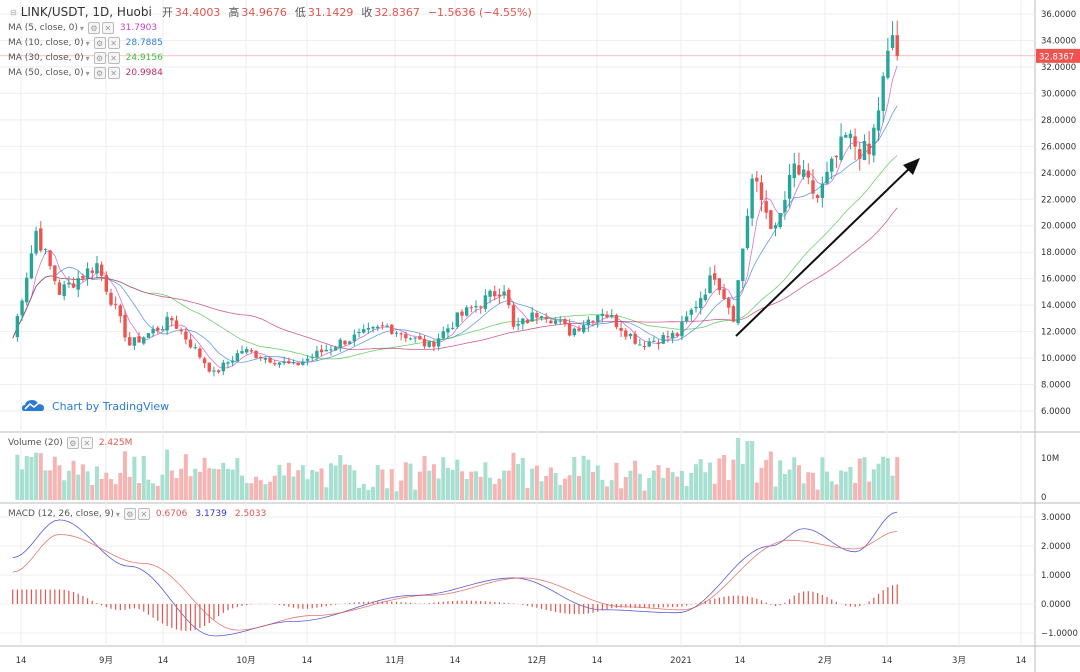 Image resolution: width=1080 pixels, height=672 pixels. I want to click on low-label: 低, so click(300, 12).